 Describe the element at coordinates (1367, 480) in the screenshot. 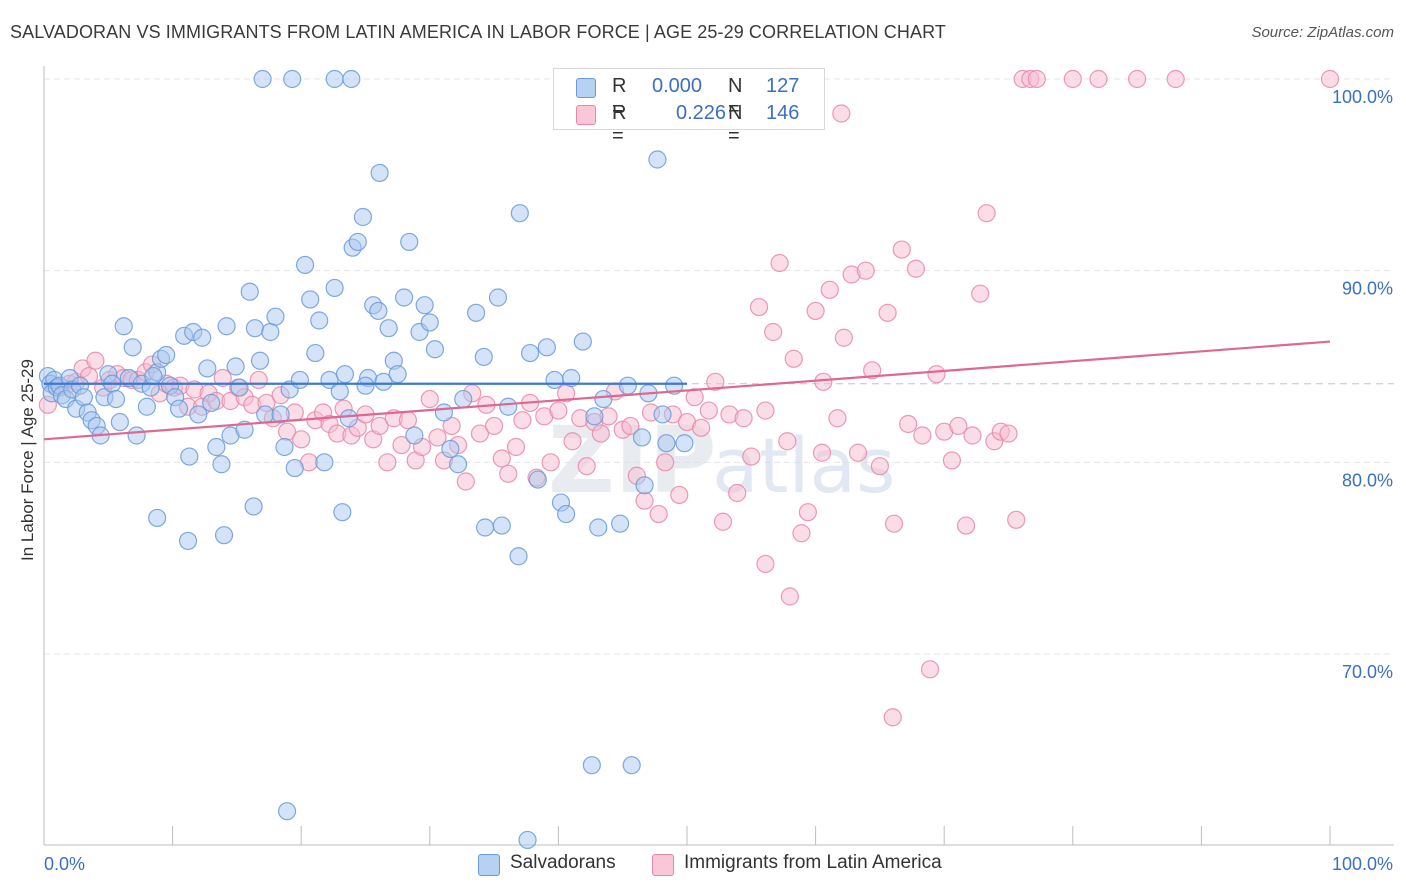

I see `y-tick-label: 80.0%` at that location.